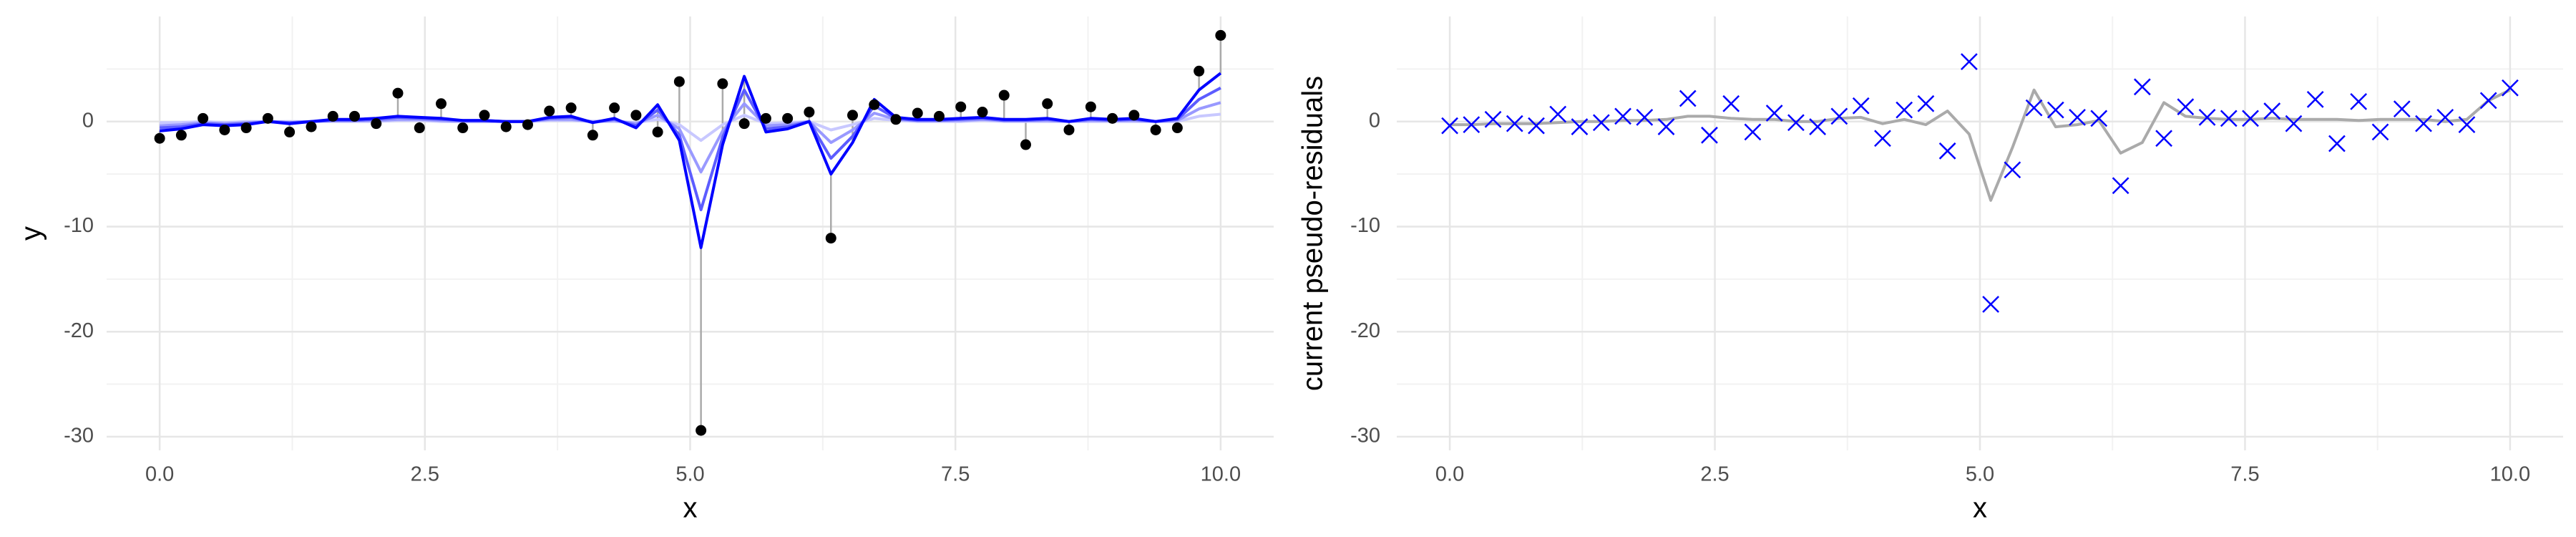  Describe the element at coordinates (2244, 474) in the screenshot. I see `x-tick-label: 7.5` at that location.